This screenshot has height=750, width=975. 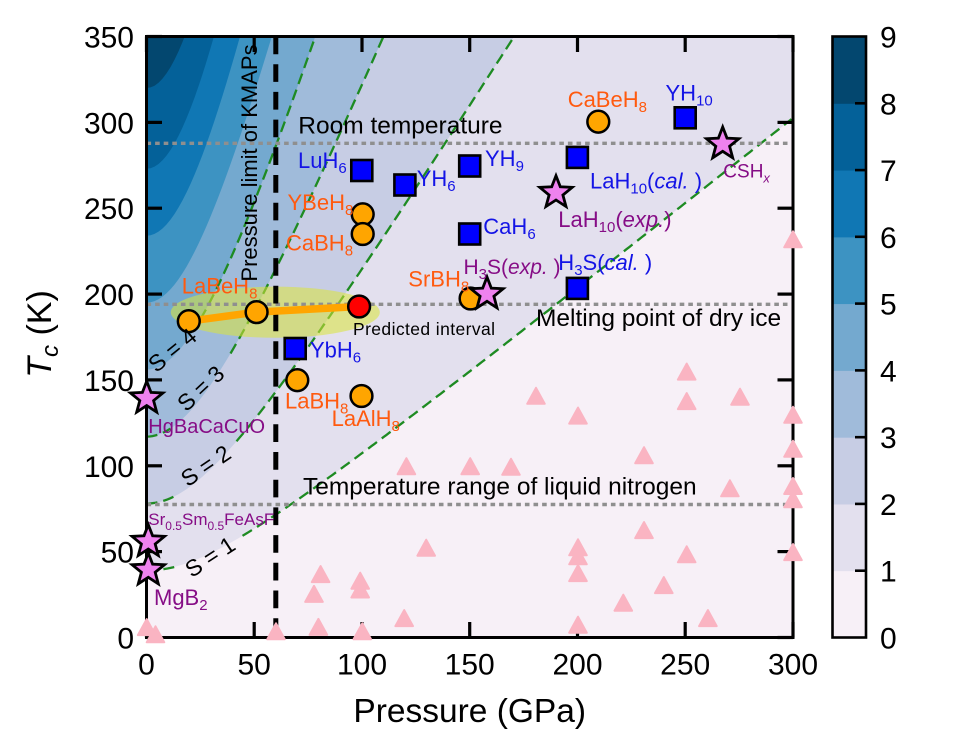 I want to click on svg-text: Room temperature, so click(x=400, y=126).